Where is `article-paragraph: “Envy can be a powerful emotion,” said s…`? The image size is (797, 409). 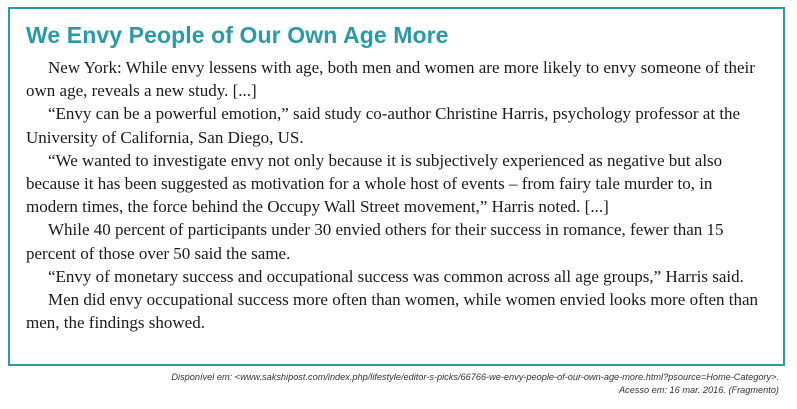 article-paragraph: “Envy can be a powerful emotion,” said s… is located at coordinates (383, 125).